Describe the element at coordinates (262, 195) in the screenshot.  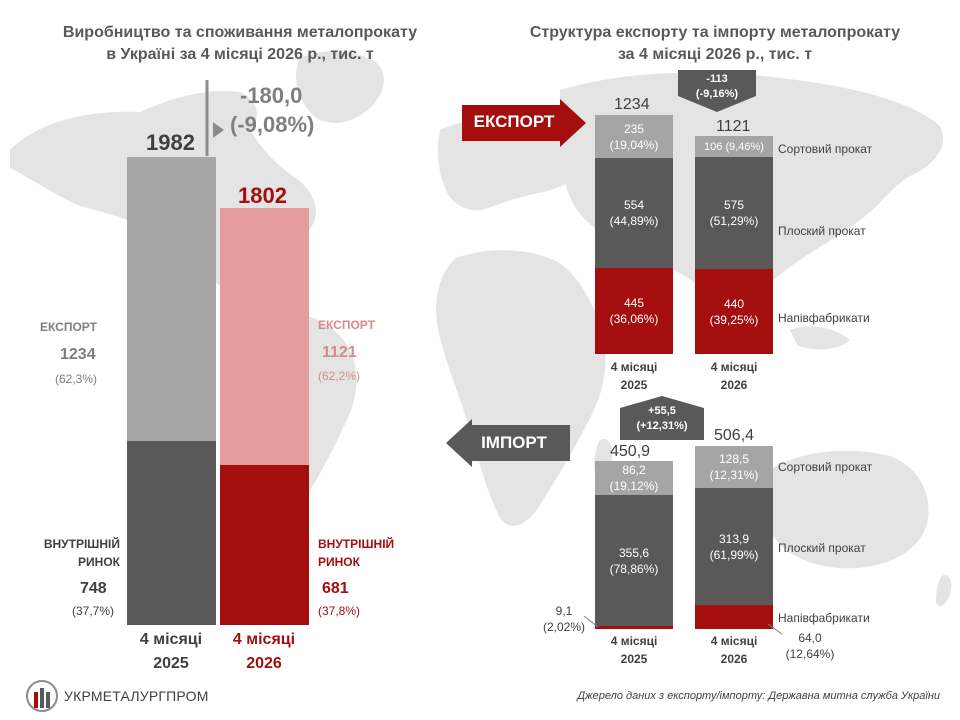
I see `bar-2026-total: 1802` at that location.